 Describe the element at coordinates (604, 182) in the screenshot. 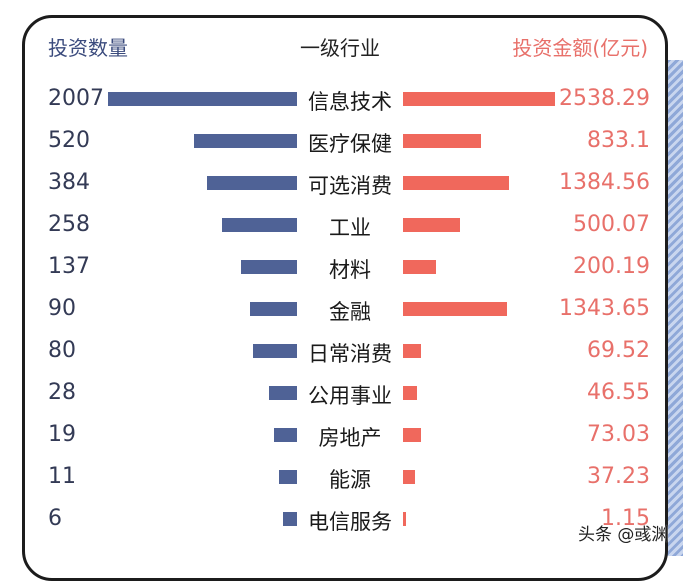

I see `amount-label: 1384.56` at that location.